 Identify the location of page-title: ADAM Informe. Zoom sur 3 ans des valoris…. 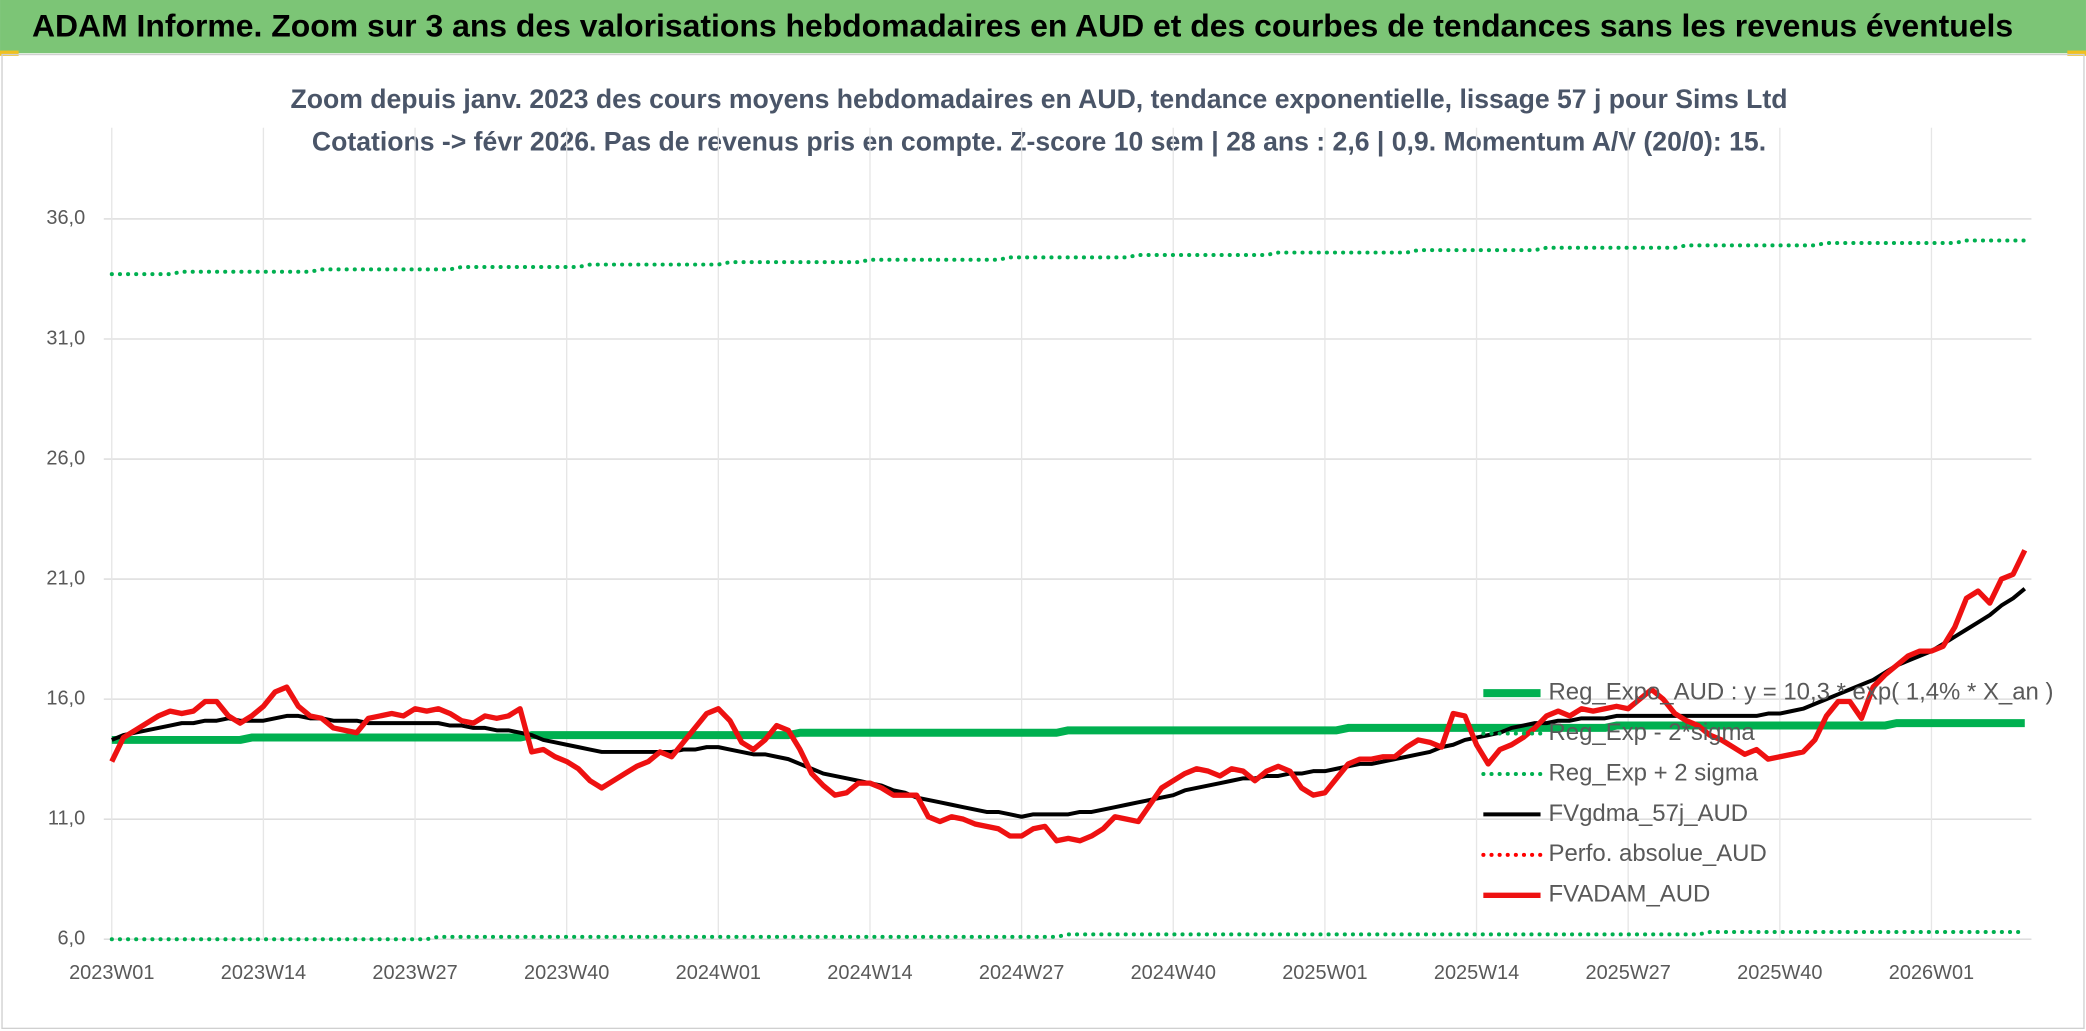
(1022, 25).